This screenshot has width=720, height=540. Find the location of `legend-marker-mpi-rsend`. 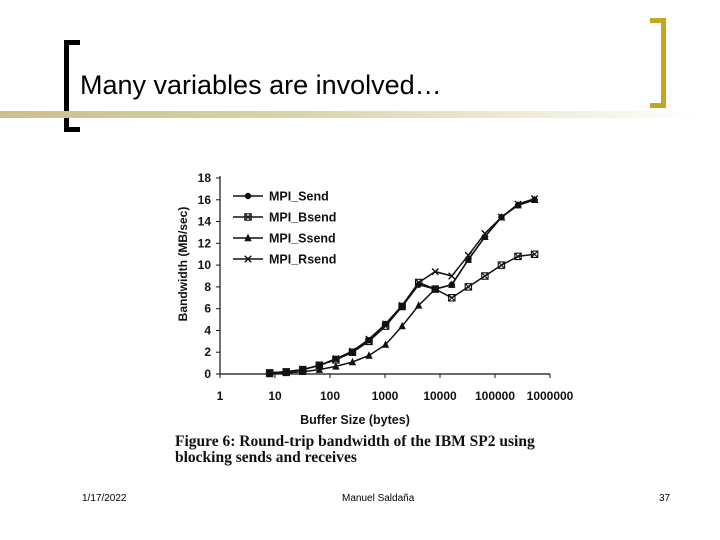

legend-marker-mpi-rsend is located at coordinates (248, 259).